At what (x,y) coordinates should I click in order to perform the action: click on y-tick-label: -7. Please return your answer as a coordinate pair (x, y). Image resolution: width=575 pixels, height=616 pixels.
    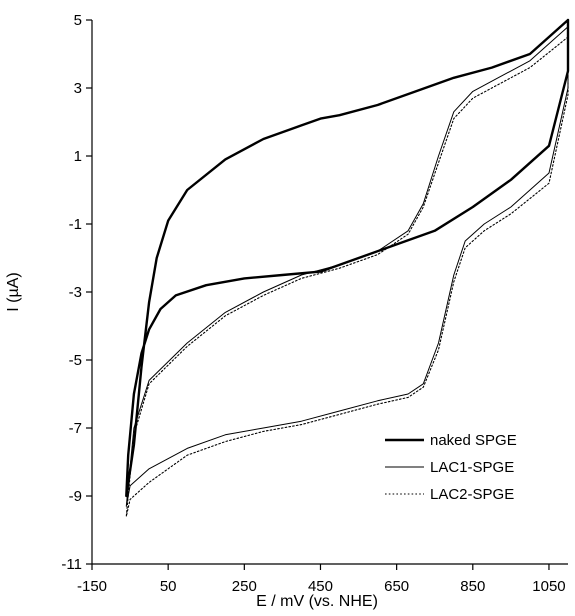
    Looking at the image, I should click on (75, 428).